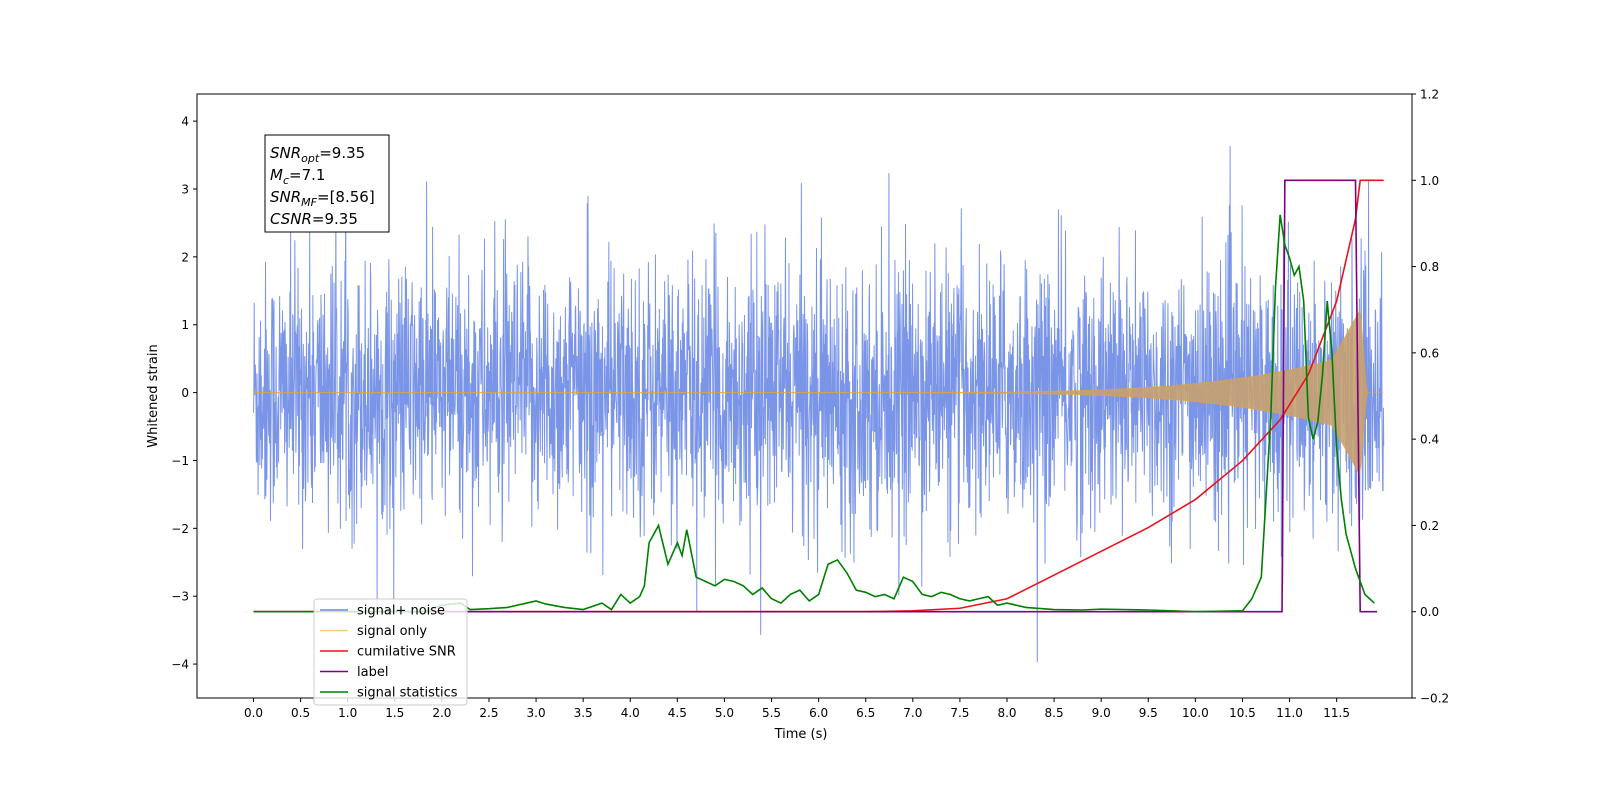 The width and height of the screenshot is (1600, 800). Describe the element at coordinates (801, 734) in the screenshot. I see `x-axis-label: Time (s)` at that location.